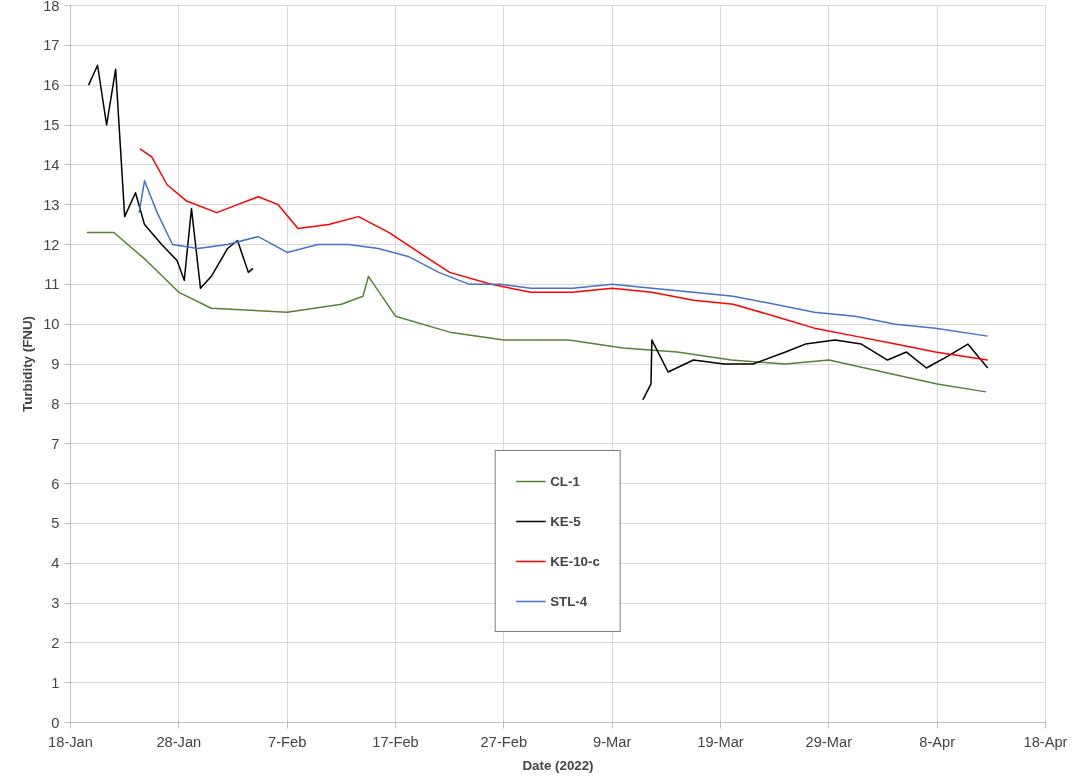 Image resolution: width=1080 pixels, height=777 pixels. What do you see at coordinates (55, 364) in the screenshot?
I see `y-tick-label: 9` at bounding box center [55, 364].